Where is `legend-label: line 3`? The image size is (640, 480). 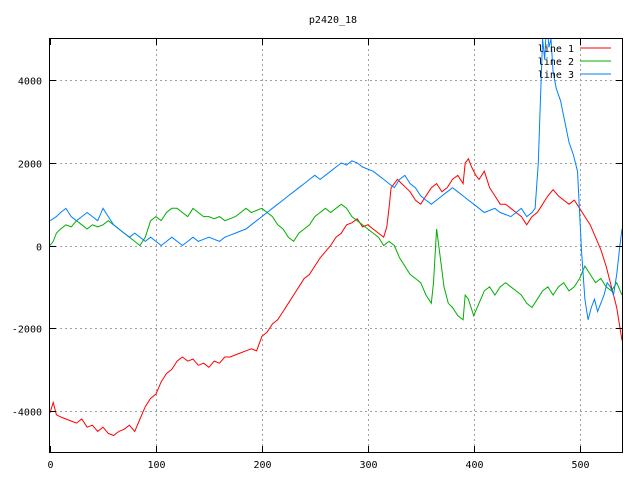 legend-label: line 3 is located at coordinates (556, 75).